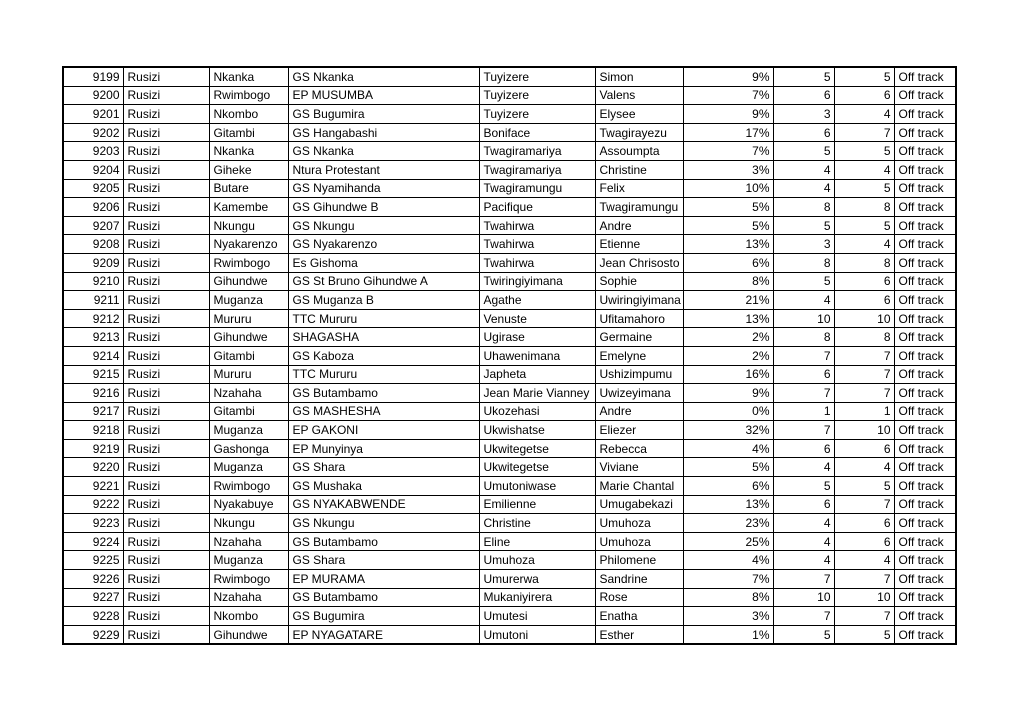  What do you see at coordinates (93, 169) in the screenshot?
I see `cell-id: 9204` at bounding box center [93, 169].